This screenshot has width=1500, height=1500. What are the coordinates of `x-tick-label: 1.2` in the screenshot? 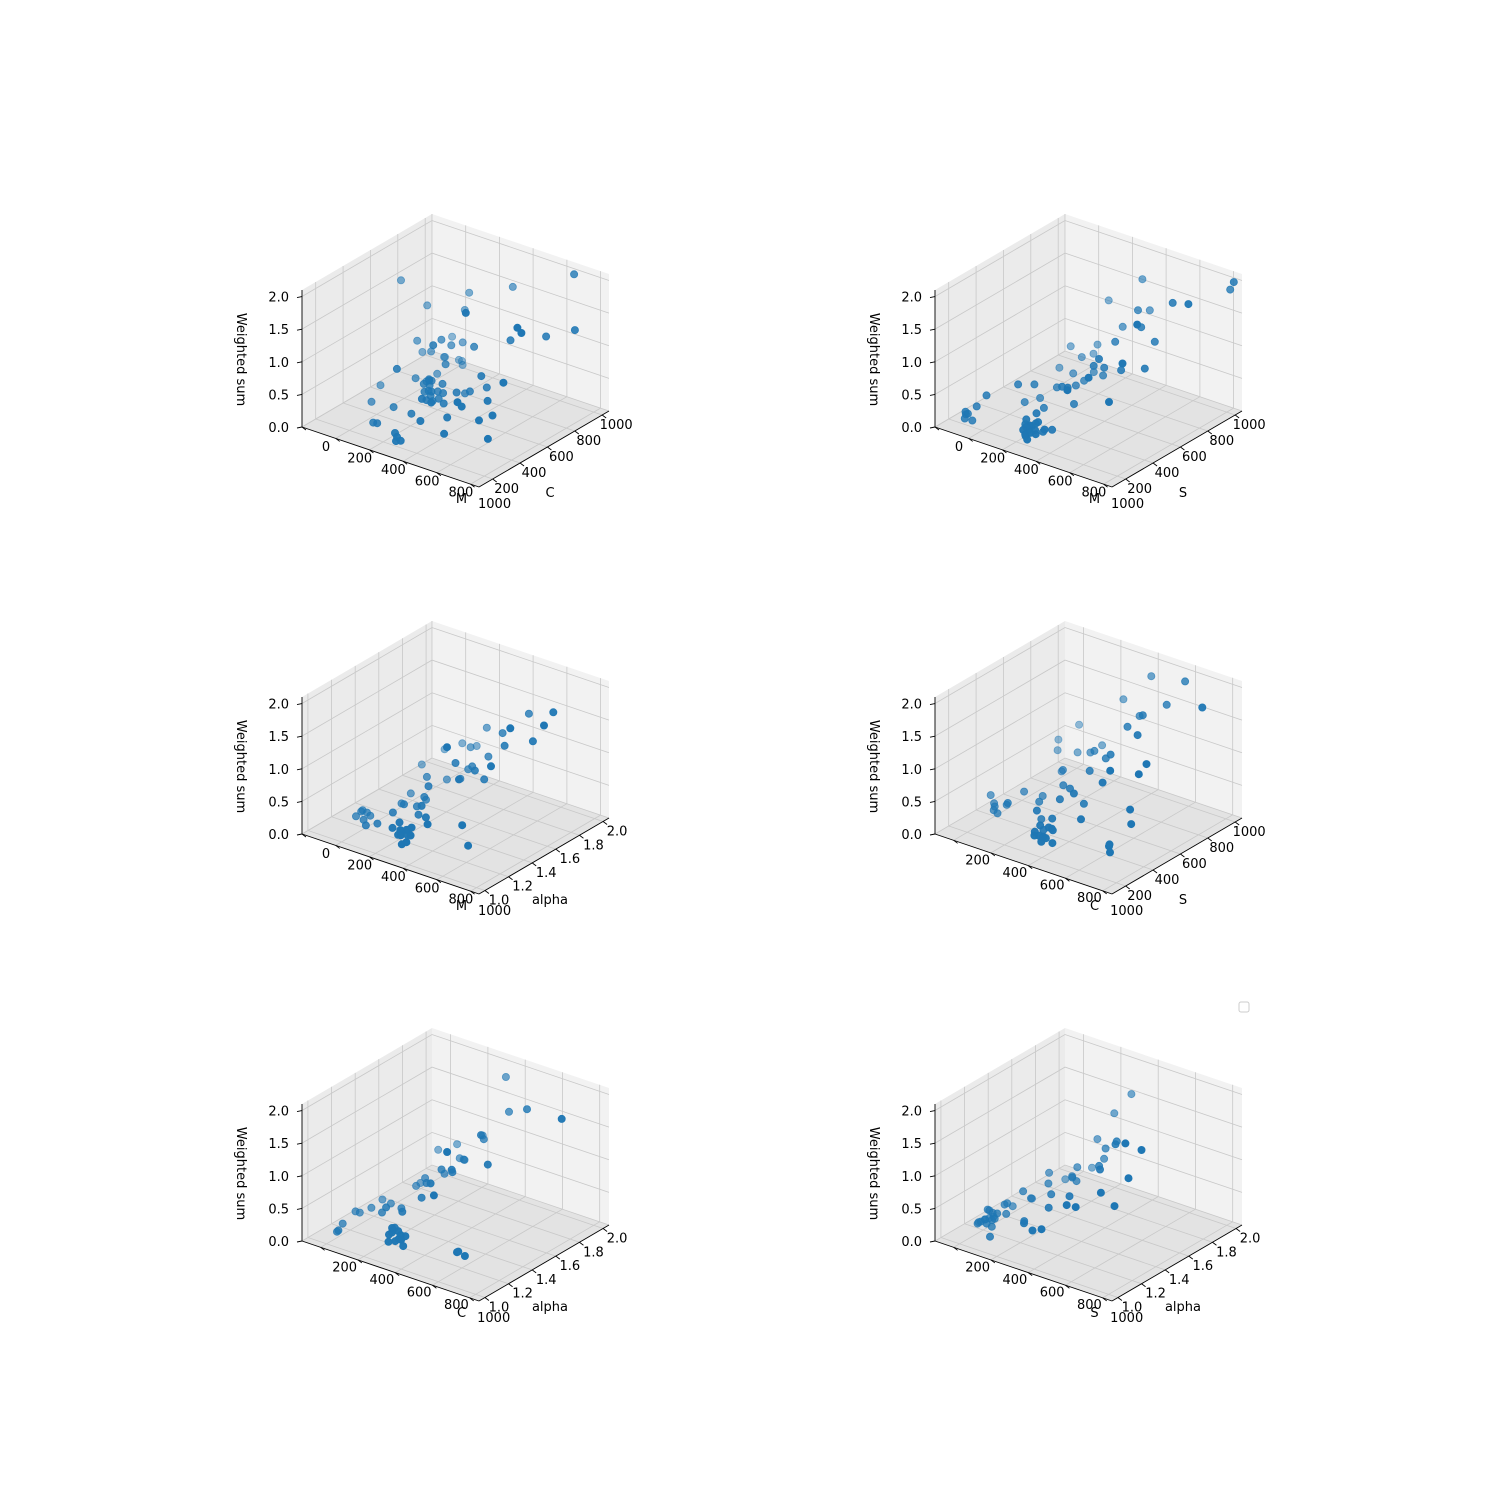 It's located at (522, 1294).